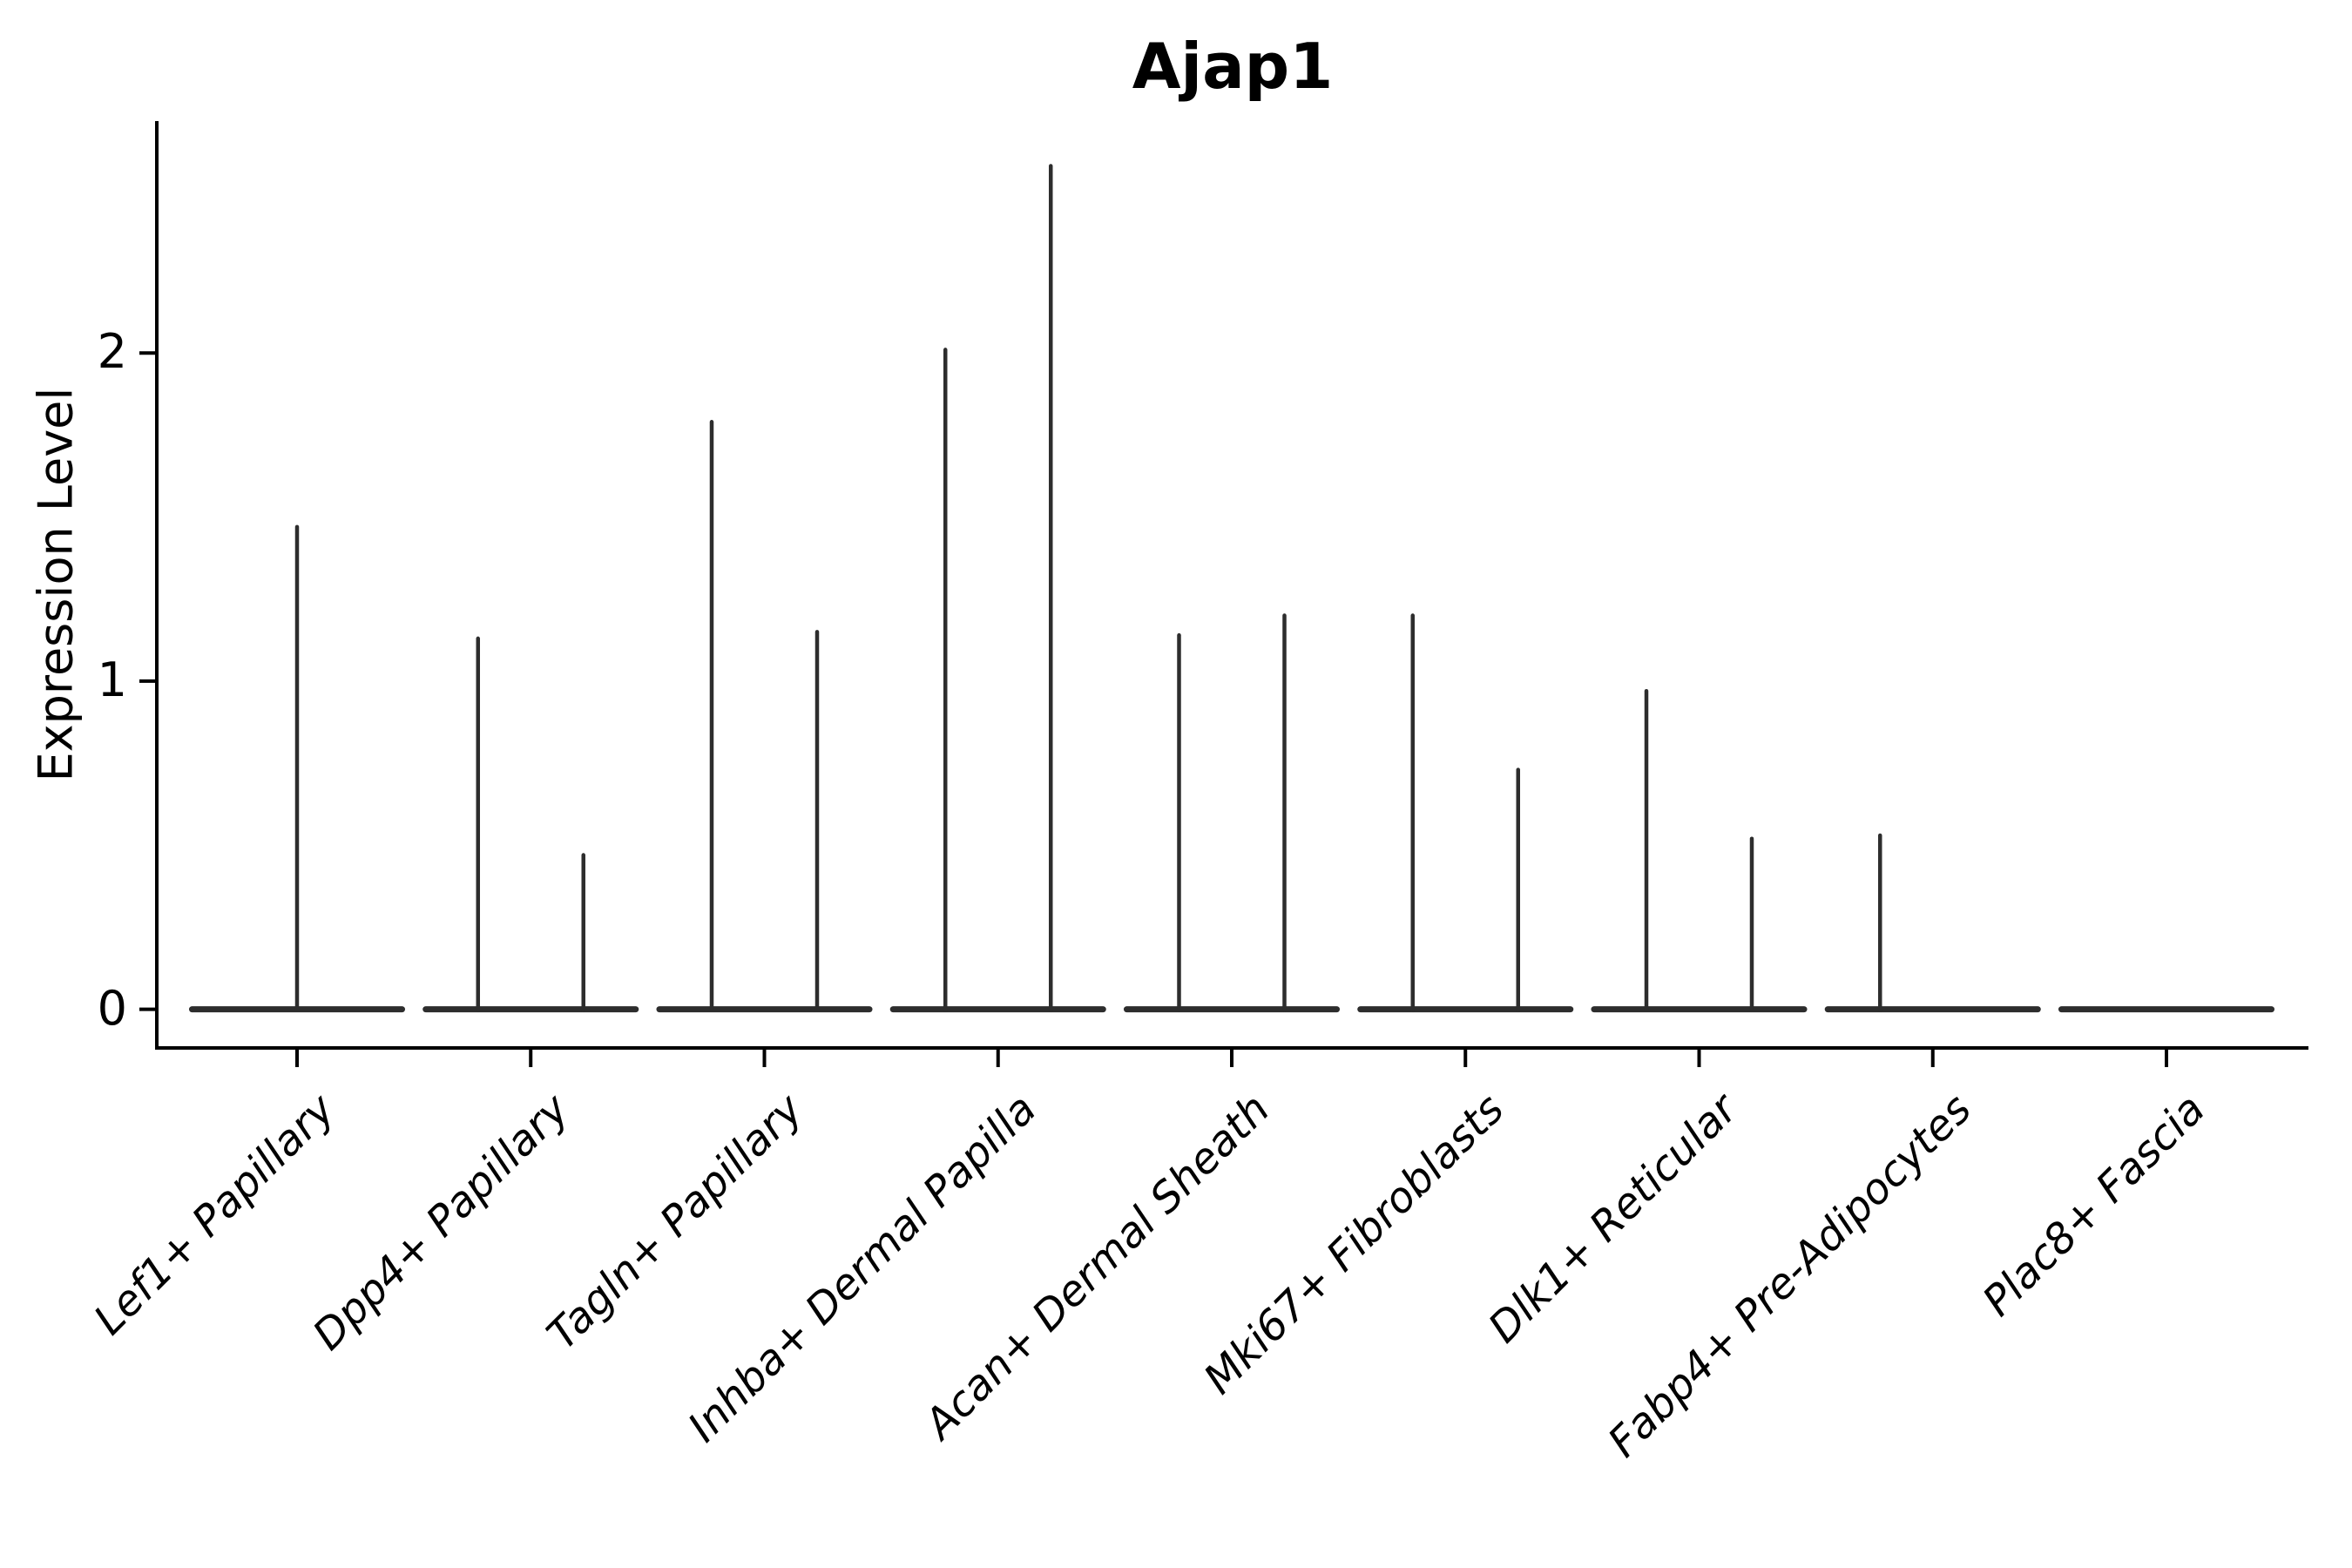 Image resolution: width=2352 pixels, height=1568 pixels. I want to click on y-tick-label-2: 2, so click(112, 352).